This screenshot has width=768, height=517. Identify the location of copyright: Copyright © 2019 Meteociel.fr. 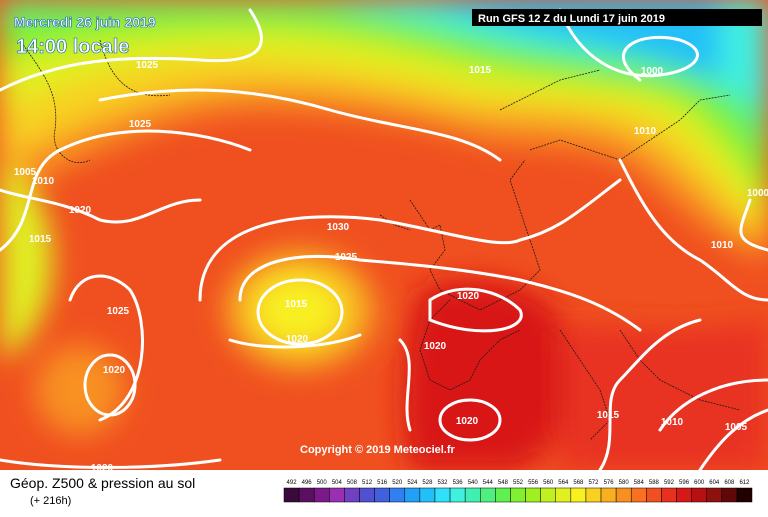
(378, 450).